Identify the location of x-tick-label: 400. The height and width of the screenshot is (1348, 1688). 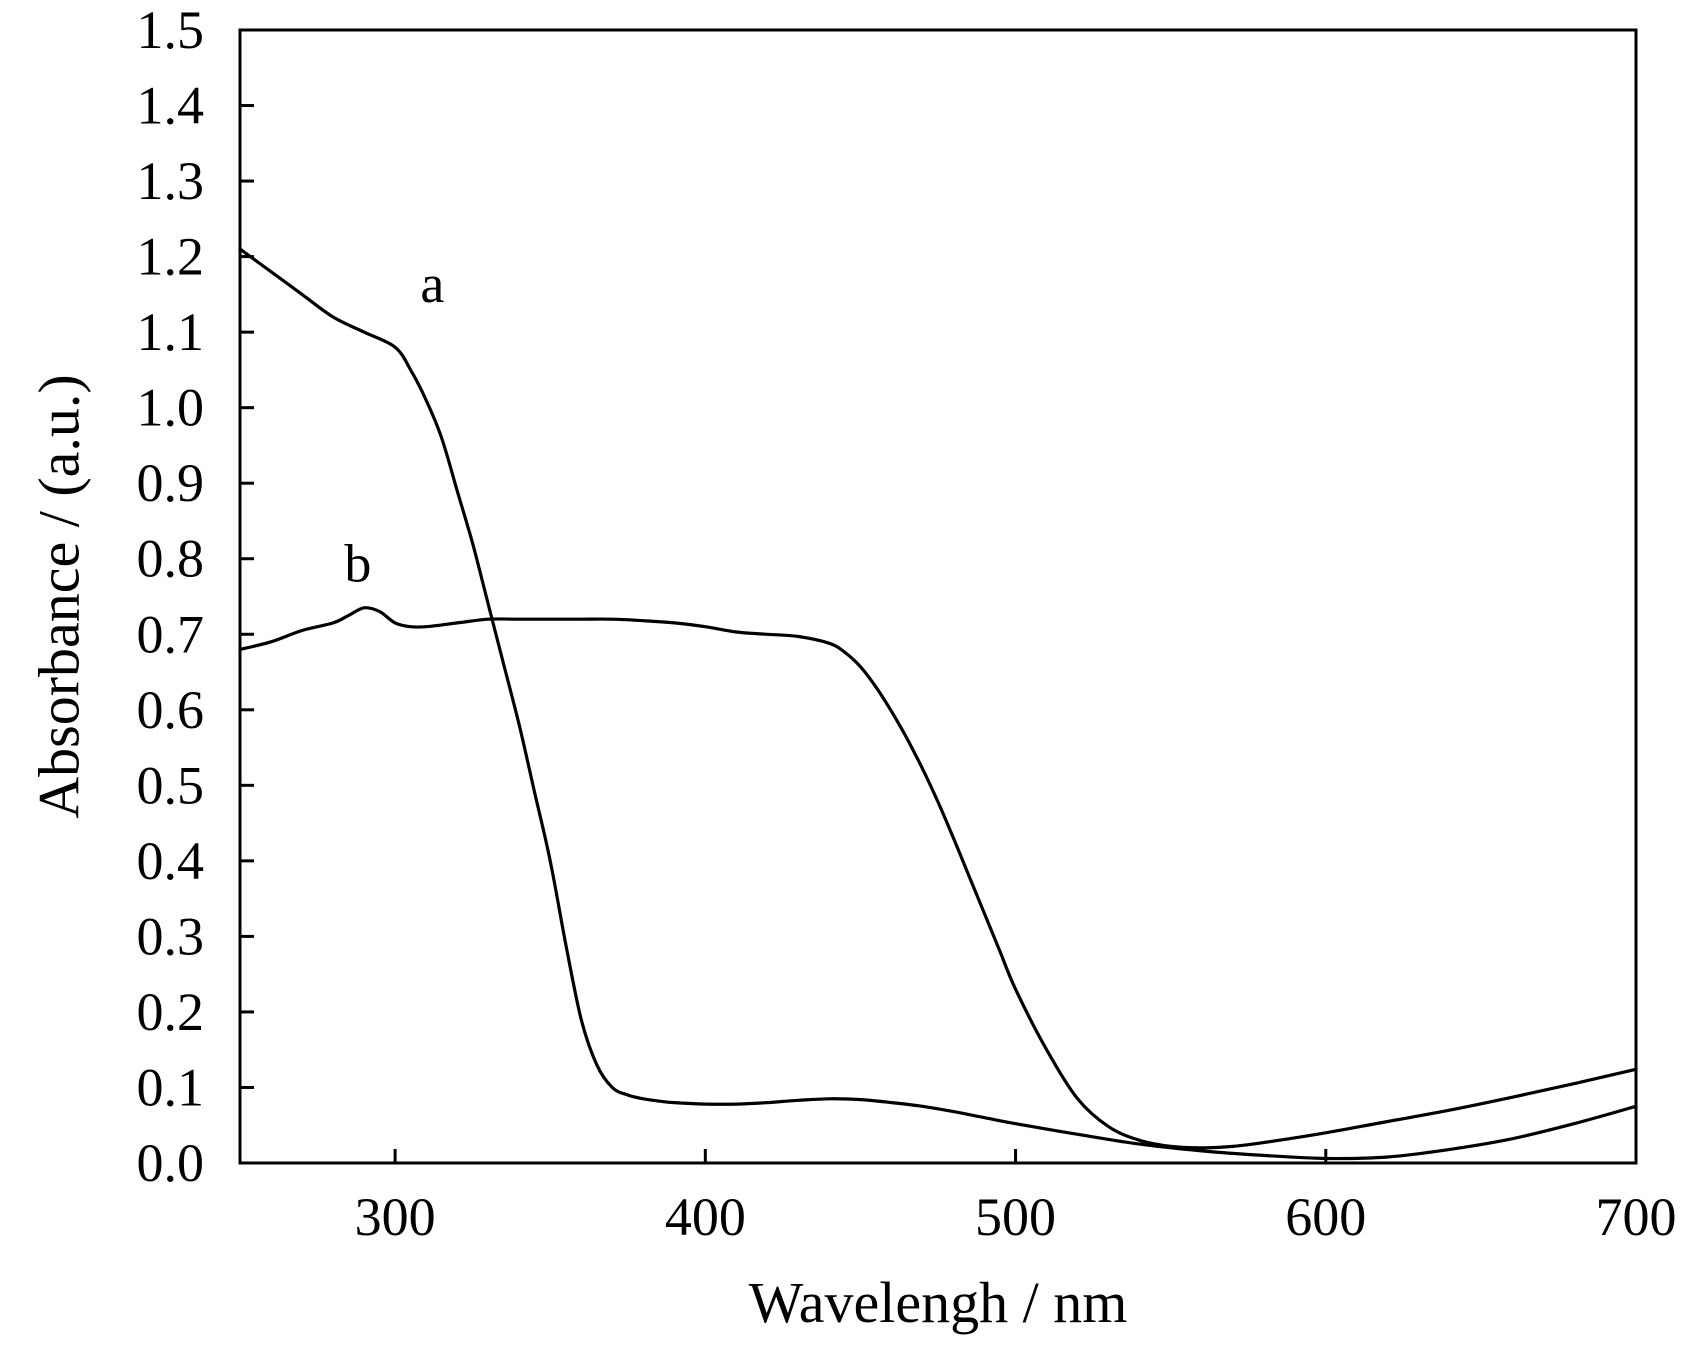
(705, 1217).